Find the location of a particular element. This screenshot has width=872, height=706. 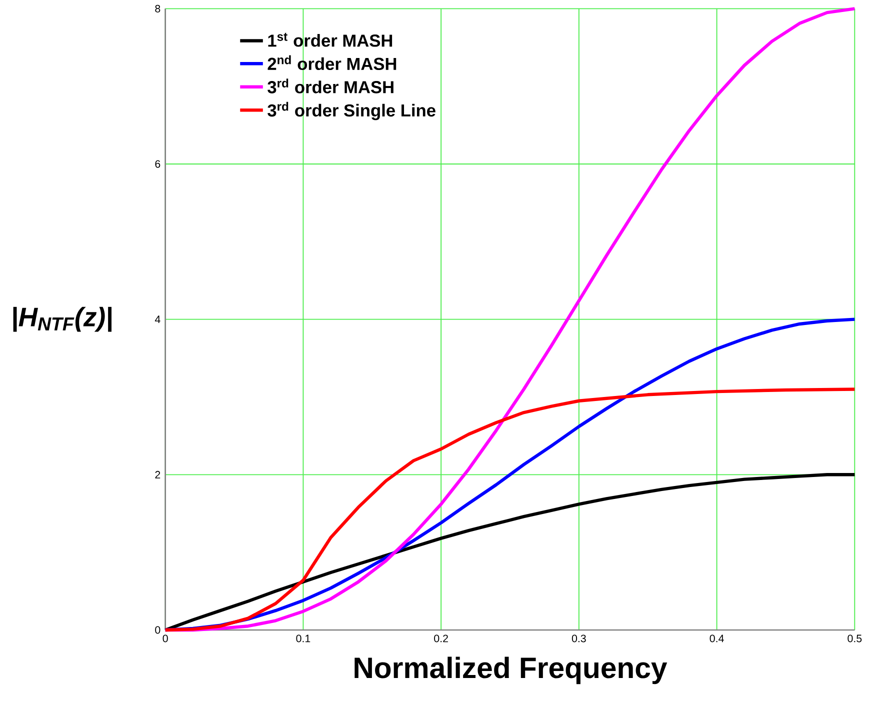

x-tick-label: 0.1 is located at coordinates (303, 638).